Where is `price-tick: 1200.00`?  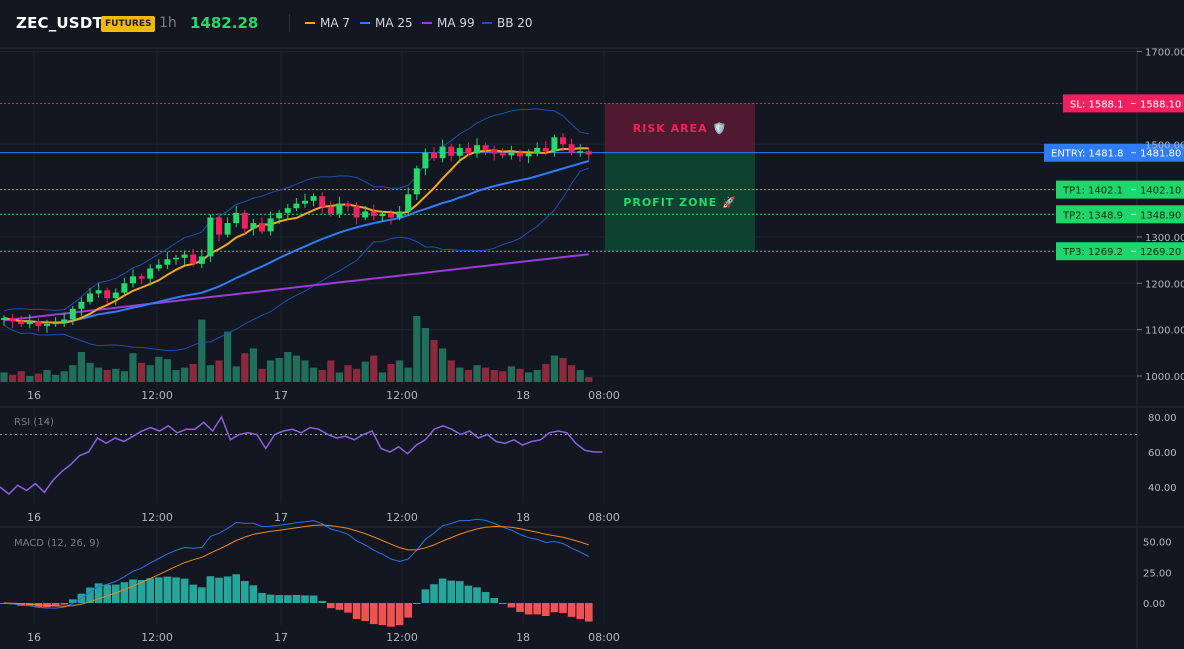
price-tick: 1200.00 is located at coordinates (1164, 284).